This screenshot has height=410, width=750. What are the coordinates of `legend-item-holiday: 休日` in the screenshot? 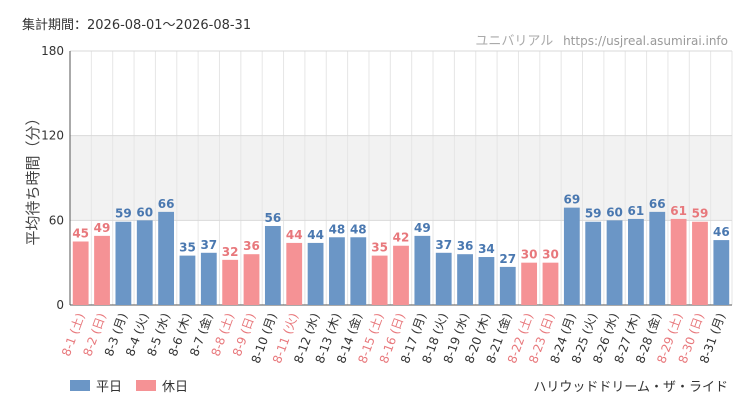 It's located at (162, 385).